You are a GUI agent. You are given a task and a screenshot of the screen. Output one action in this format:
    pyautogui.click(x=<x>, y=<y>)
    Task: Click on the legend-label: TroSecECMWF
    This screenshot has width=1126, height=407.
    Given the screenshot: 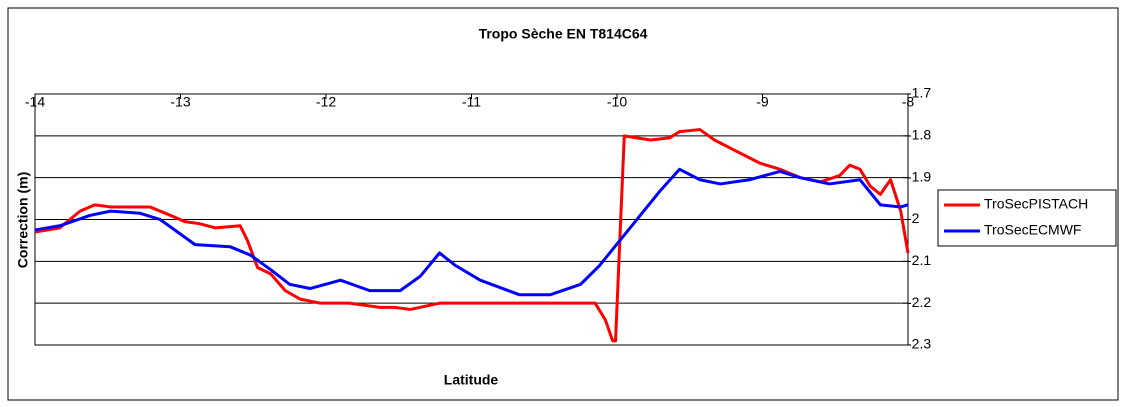 What is the action you would take?
    pyautogui.click(x=1032, y=230)
    